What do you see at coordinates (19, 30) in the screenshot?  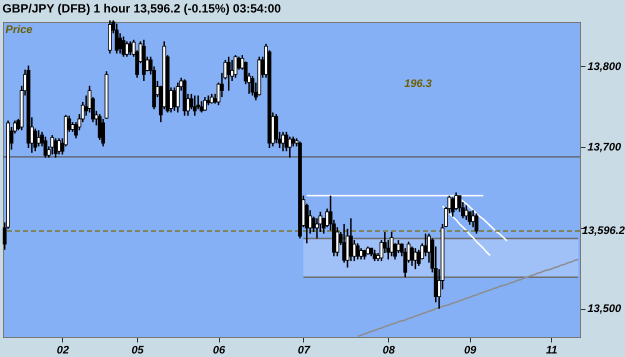 I see `annotation: Price` at bounding box center [19, 30].